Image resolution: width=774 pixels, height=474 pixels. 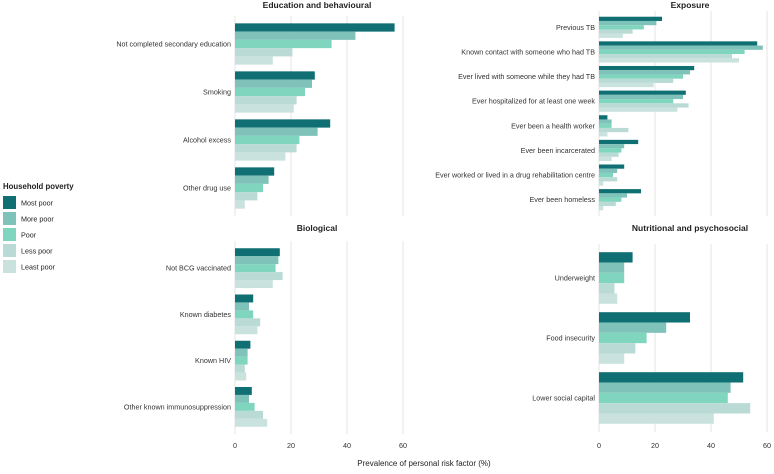 What do you see at coordinates (29, 235) in the screenshot?
I see `legend-label: Poor` at bounding box center [29, 235].